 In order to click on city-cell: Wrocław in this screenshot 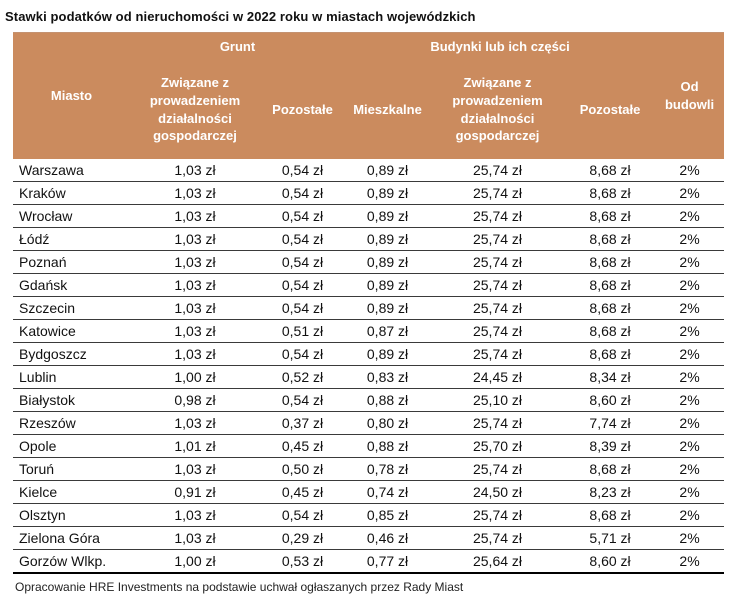, I will do `click(71, 216)`.